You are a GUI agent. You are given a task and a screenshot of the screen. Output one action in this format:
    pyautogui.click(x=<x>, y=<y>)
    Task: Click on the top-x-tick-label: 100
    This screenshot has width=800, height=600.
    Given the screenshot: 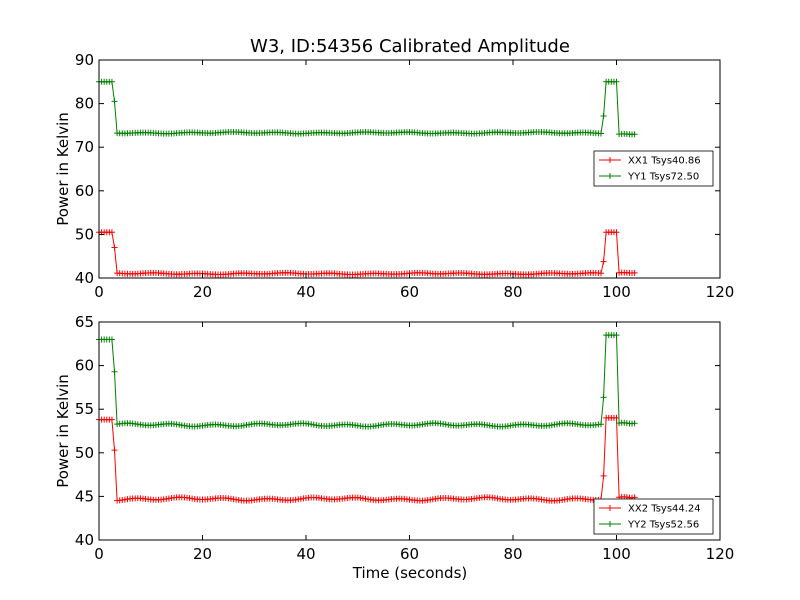 What is the action you would take?
    pyautogui.click(x=616, y=292)
    